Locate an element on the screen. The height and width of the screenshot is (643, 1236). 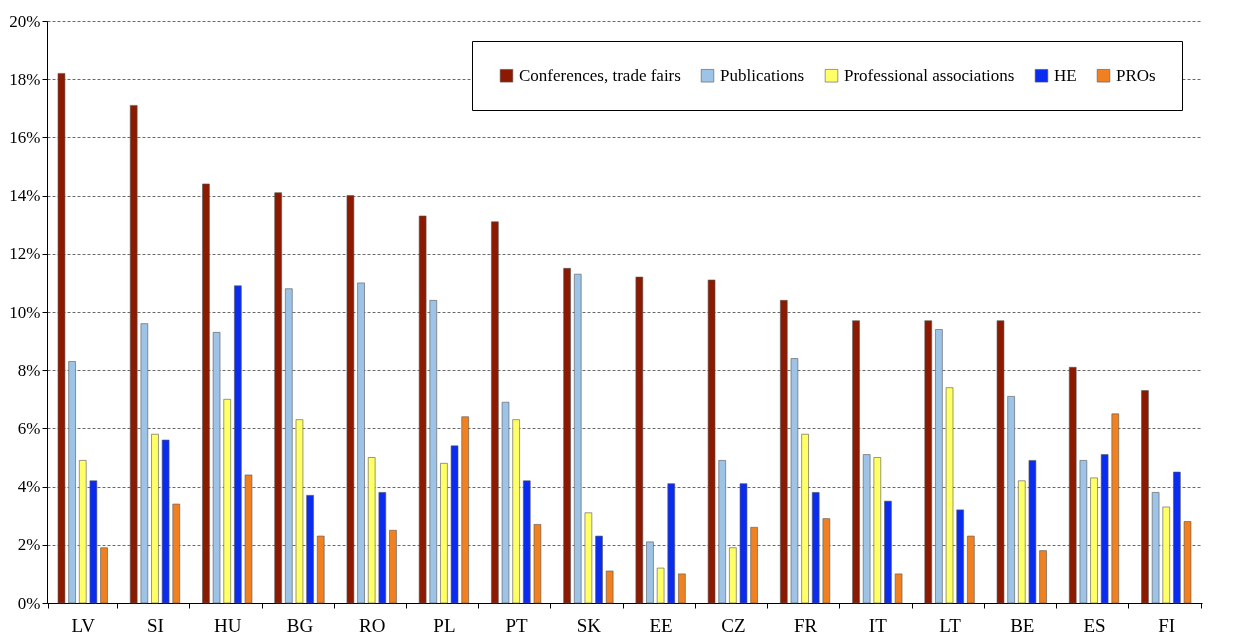
y-tick-label: 20% is located at coordinates (25, 21).